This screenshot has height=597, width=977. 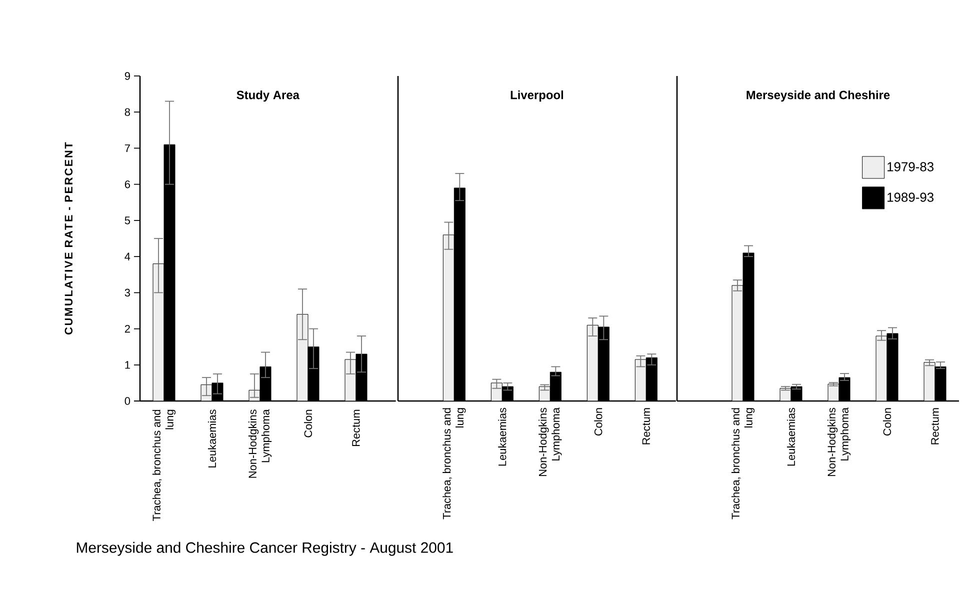 I want to click on text: Liverpool, so click(x=537, y=96).